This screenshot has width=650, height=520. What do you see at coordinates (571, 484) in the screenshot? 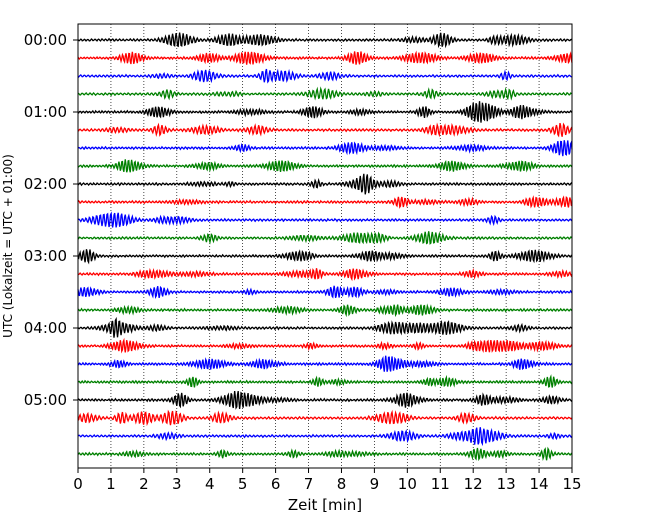
I see `x-tick-label: 15` at bounding box center [571, 484].